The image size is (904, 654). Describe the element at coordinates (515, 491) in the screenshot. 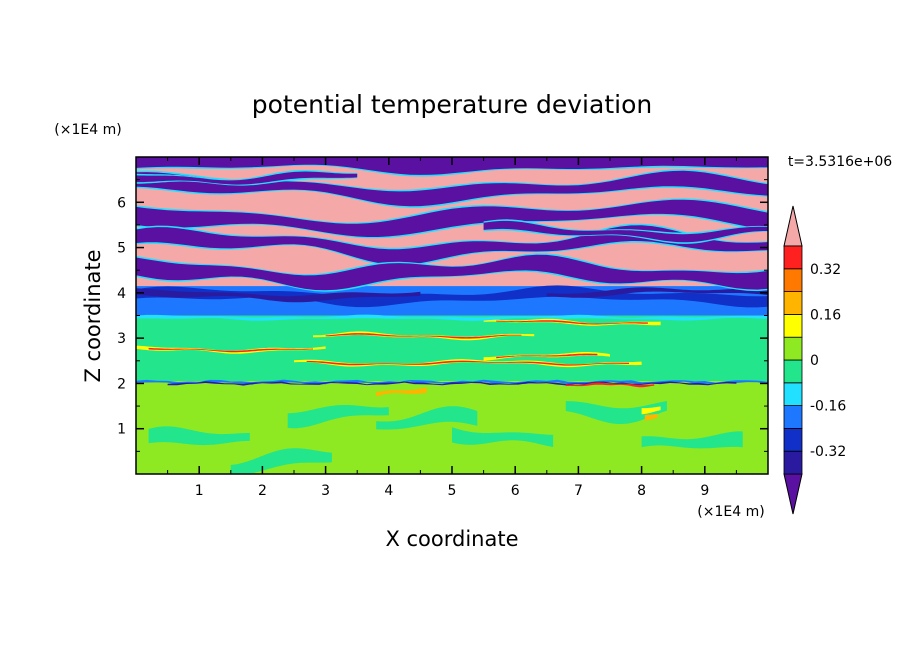

I see `x-tick-label-6: 6` at that location.